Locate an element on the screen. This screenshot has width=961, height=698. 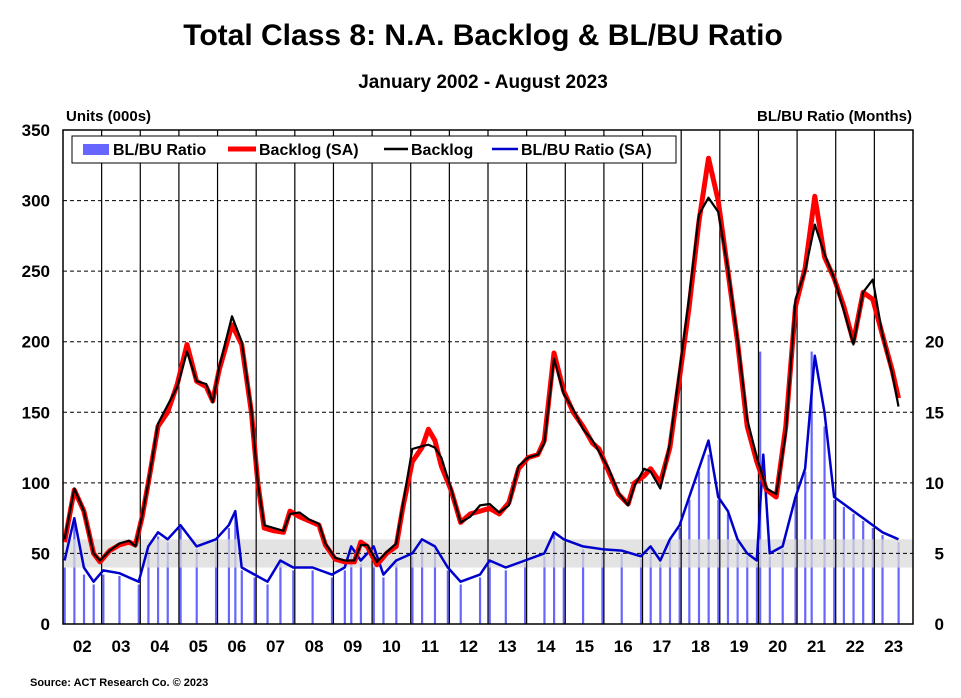
y-tick-left: 200 is located at coordinates (36, 342).